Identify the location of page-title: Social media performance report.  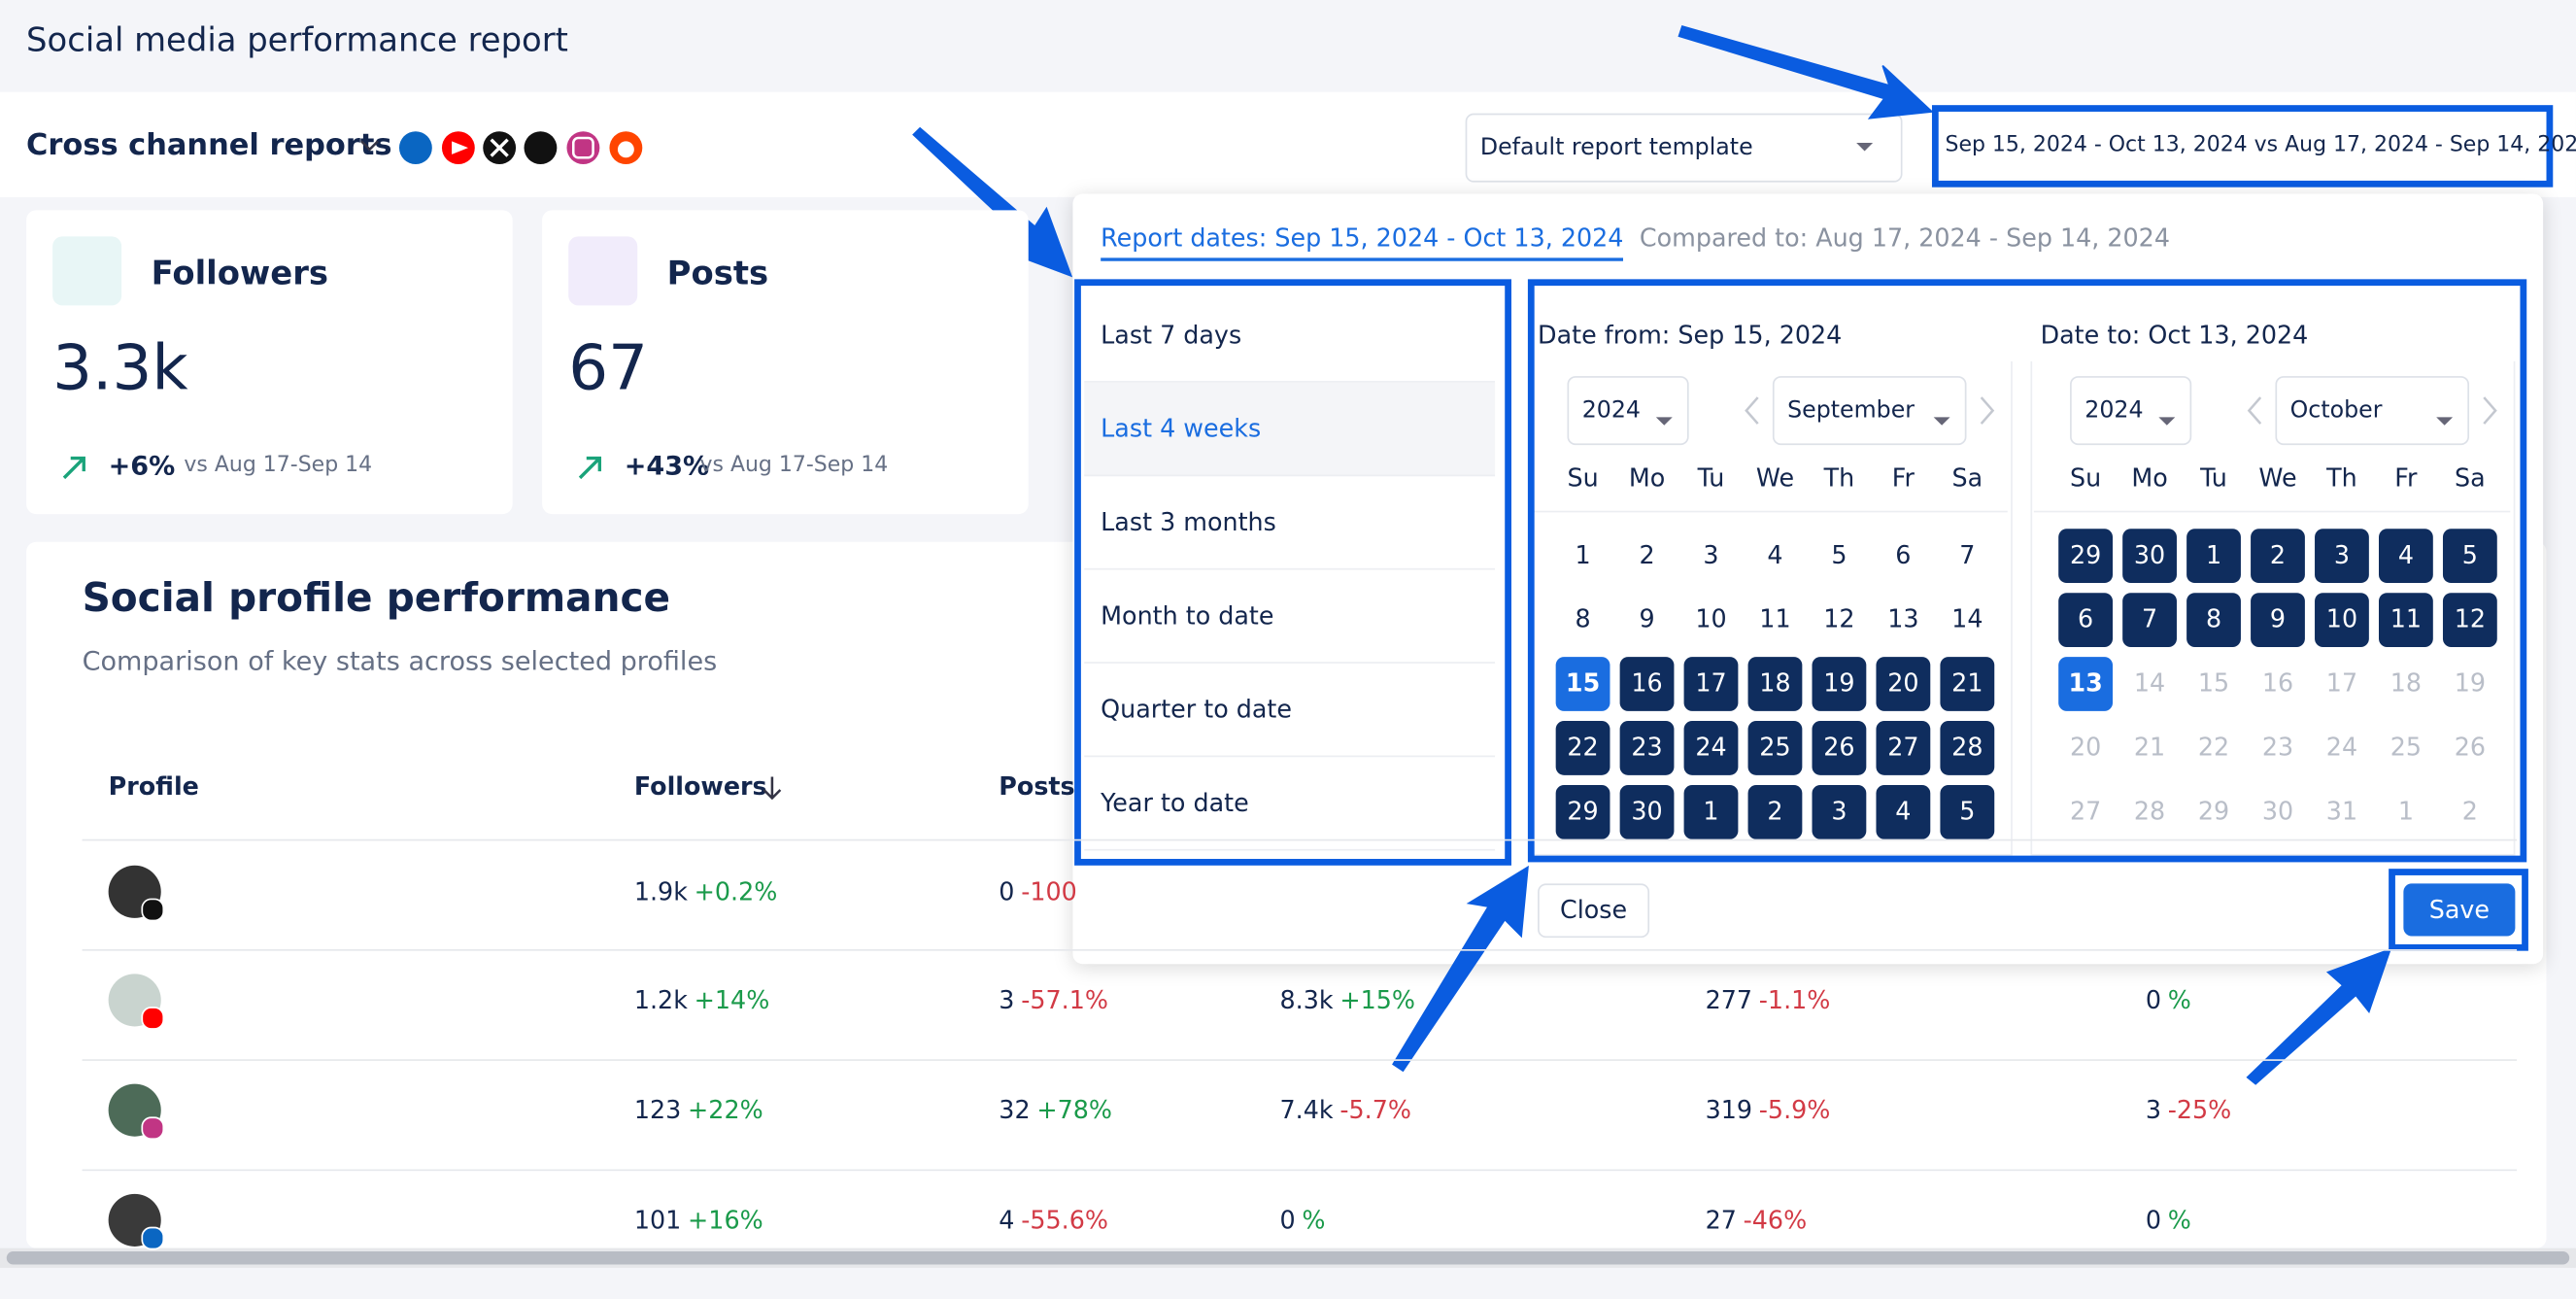
(297, 39).